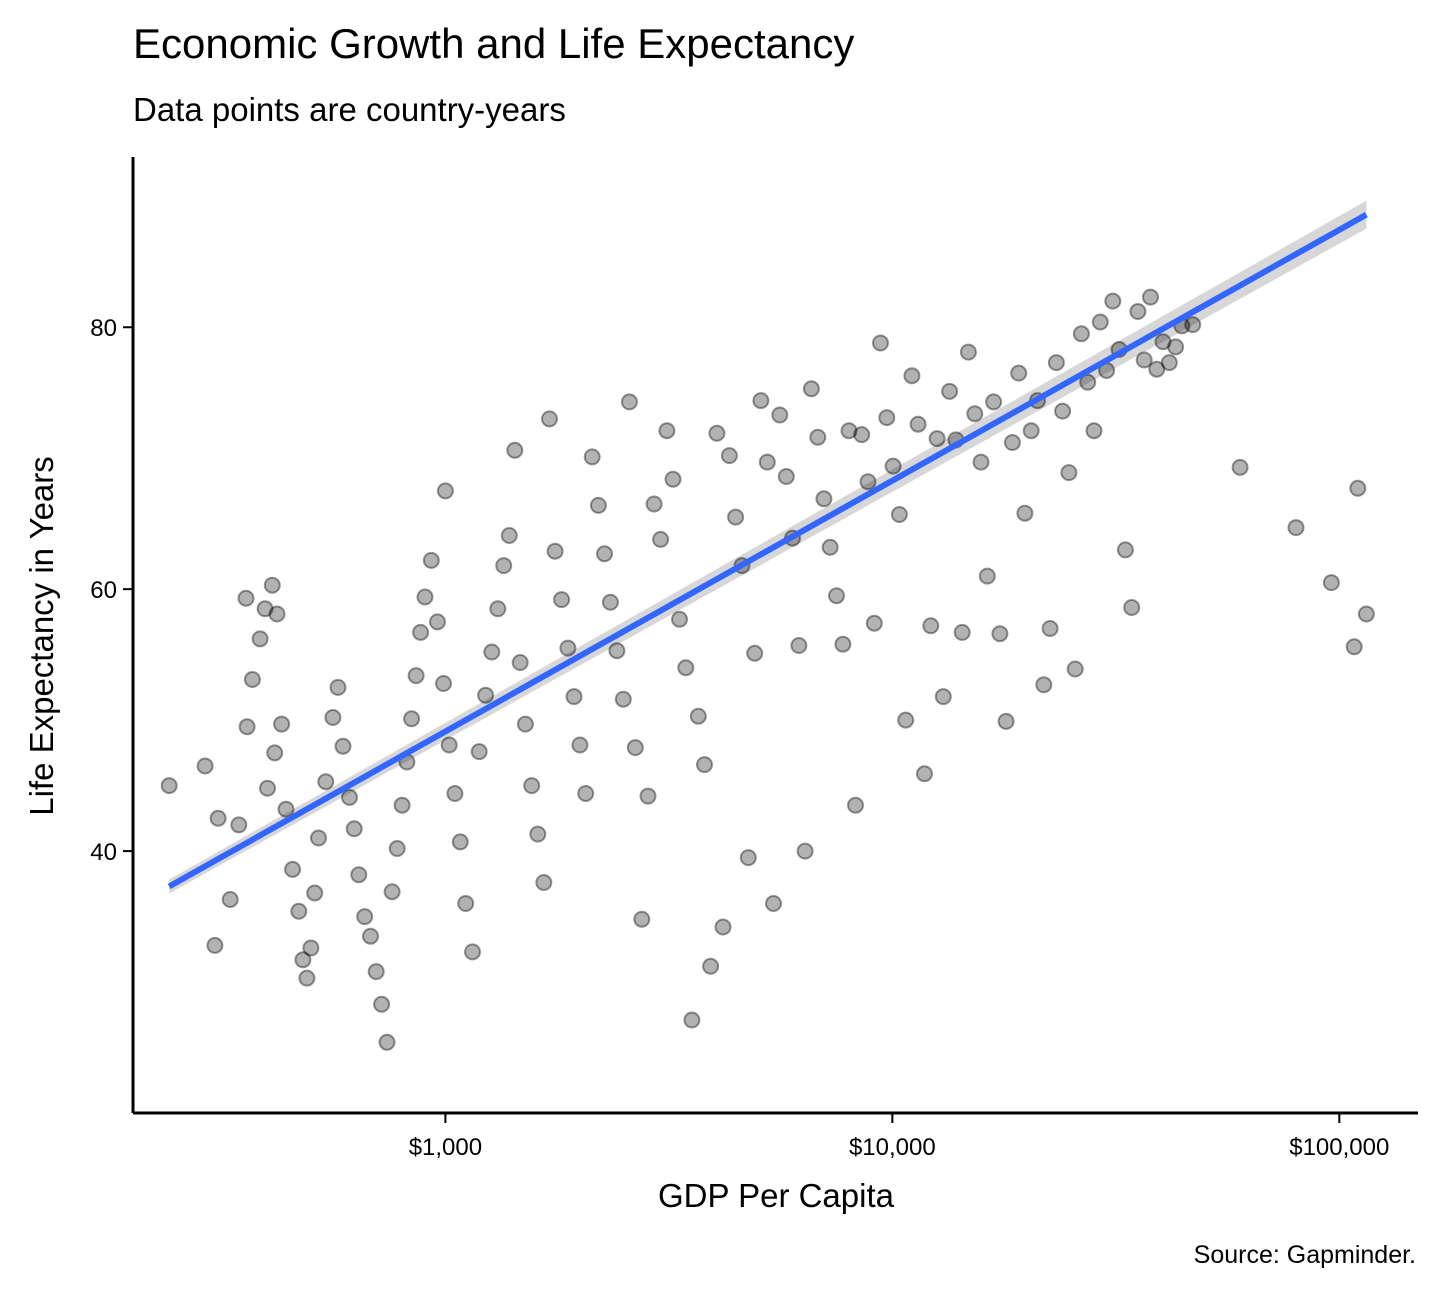  Describe the element at coordinates (445, 1147) in the screenshot. I see `x-tick-label: $1,000` at that location.